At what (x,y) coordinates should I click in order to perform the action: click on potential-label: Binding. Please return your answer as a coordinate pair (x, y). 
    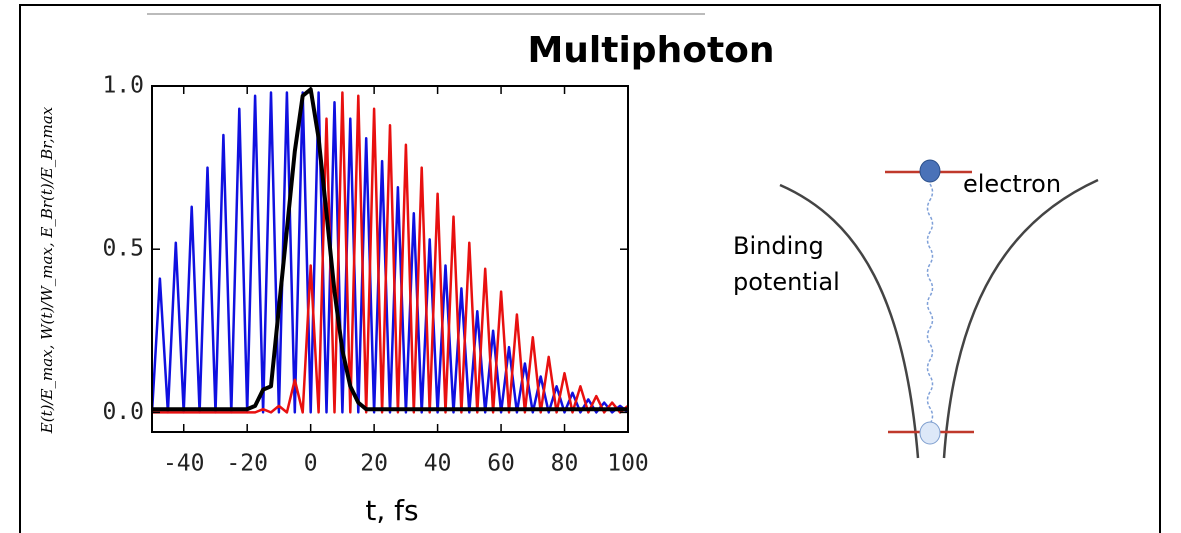
    Looking at the image, I should click on (778, 246).